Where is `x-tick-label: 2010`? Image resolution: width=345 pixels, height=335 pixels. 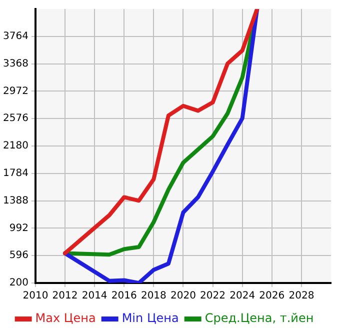 x-tick-label: 2010 is located at coordinates (35, 296).